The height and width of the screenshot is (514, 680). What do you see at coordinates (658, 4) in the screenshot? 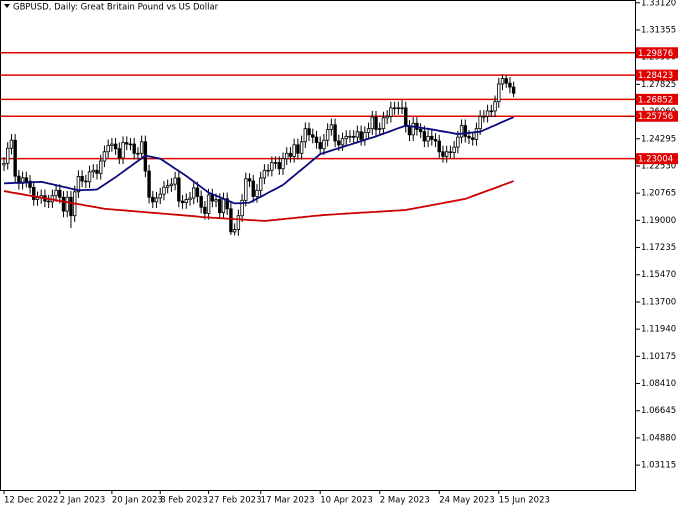
I see `y-tick-label: 1.33120` at bounding box center [658, 4].